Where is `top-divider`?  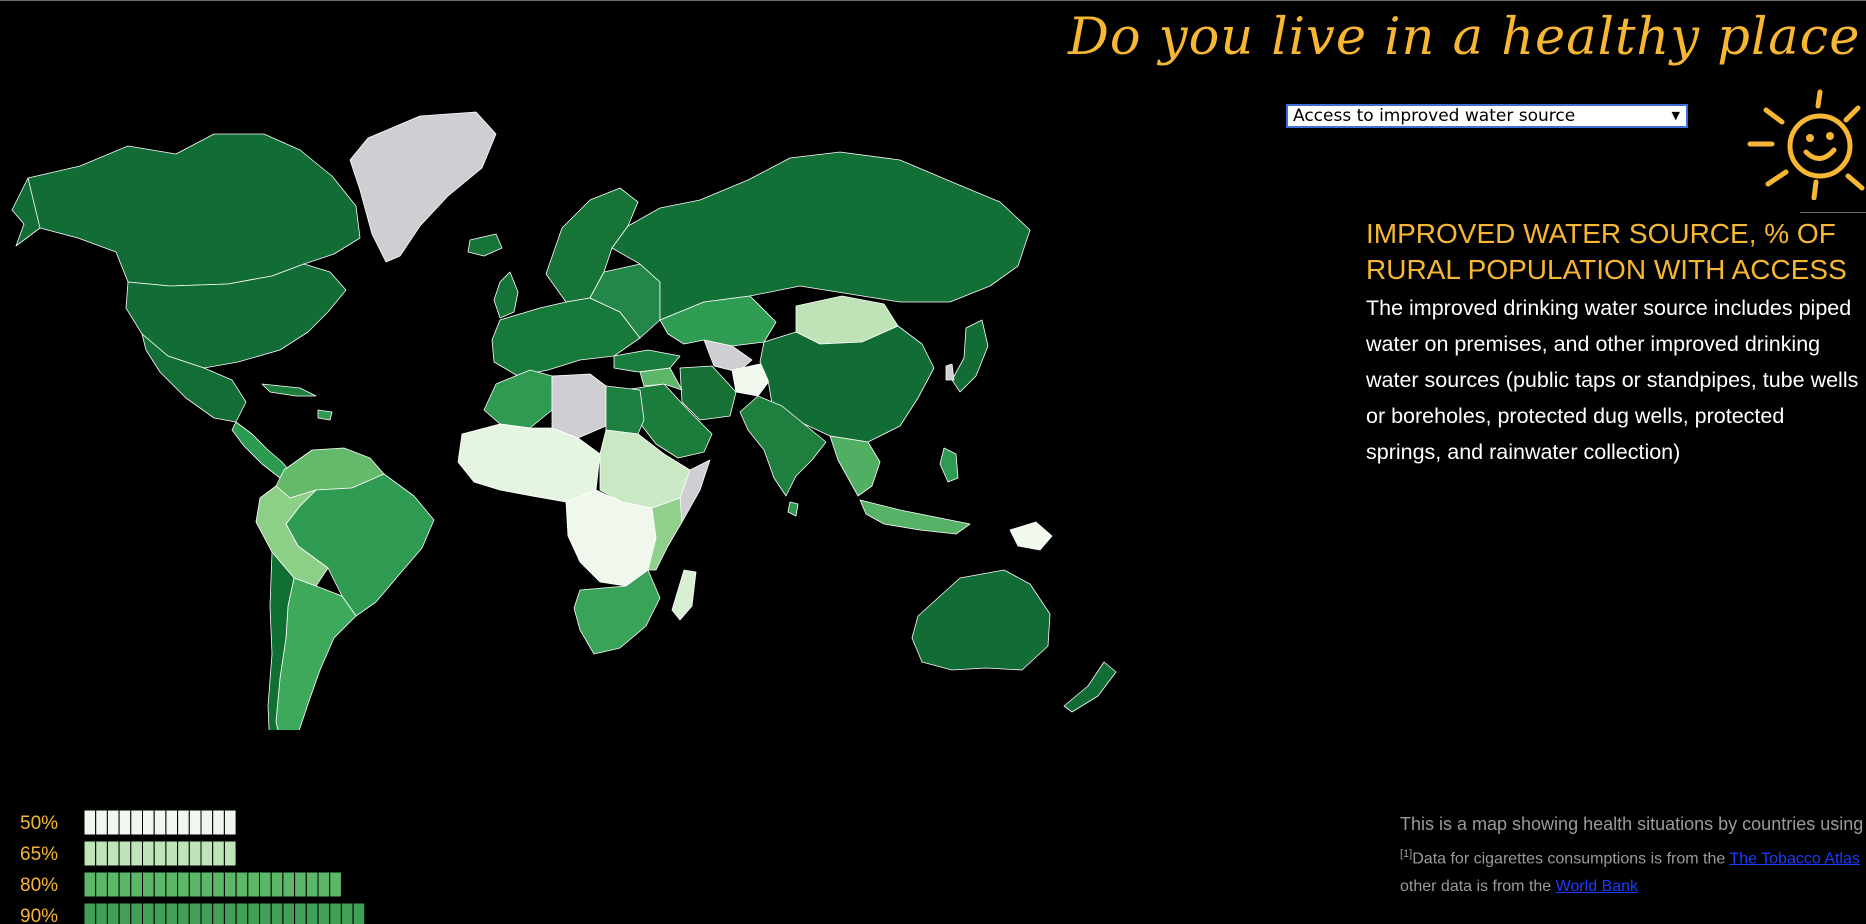 top-divider is located at coordinates (933, 0).